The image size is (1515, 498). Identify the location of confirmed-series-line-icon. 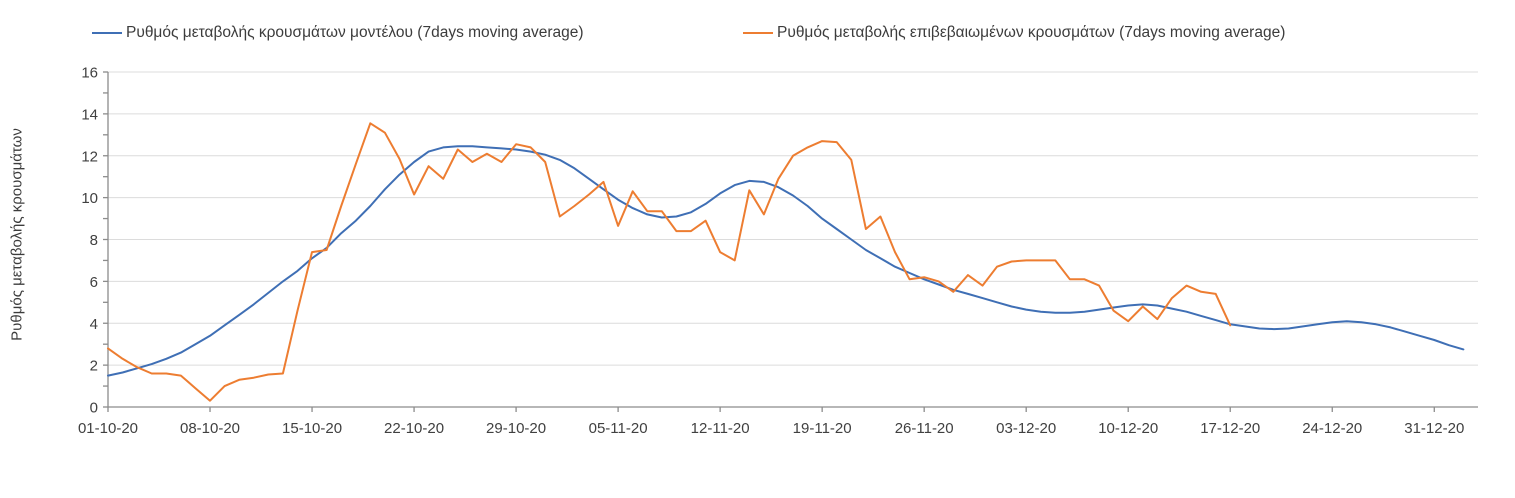
(758, 33).